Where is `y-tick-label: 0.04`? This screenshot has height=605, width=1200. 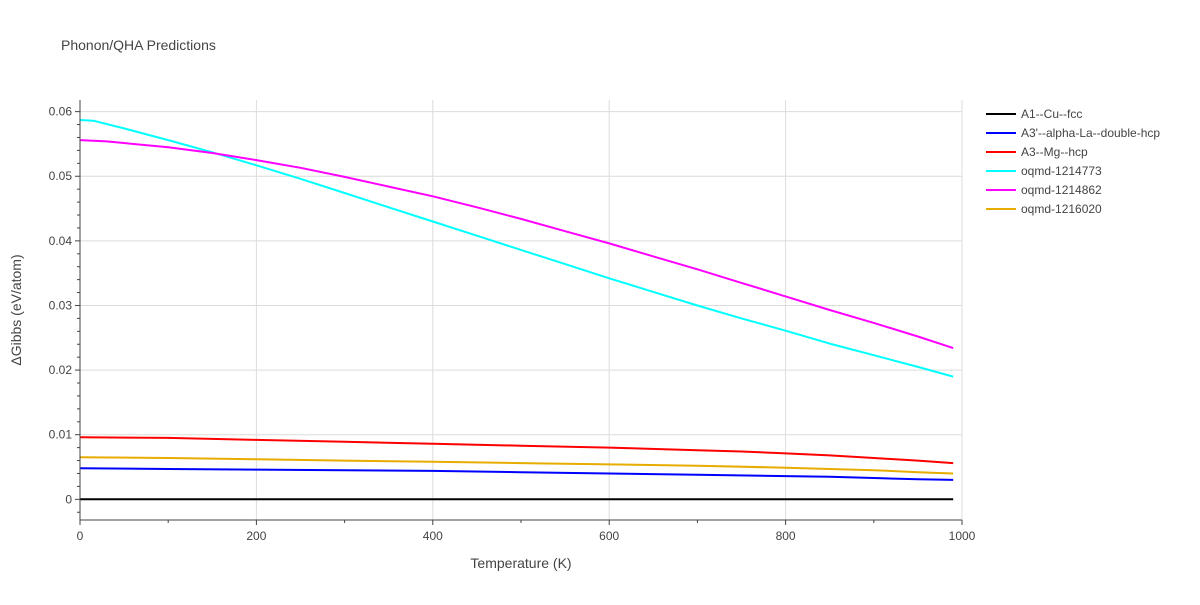
y-tick-label: 0.04 is located at coordinates (61, 241).